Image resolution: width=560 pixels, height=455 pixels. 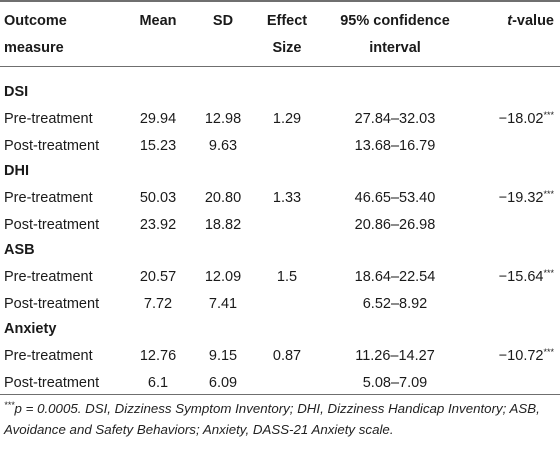 I want to click on mean-cell: 20.57, so click(x=158, y=277).